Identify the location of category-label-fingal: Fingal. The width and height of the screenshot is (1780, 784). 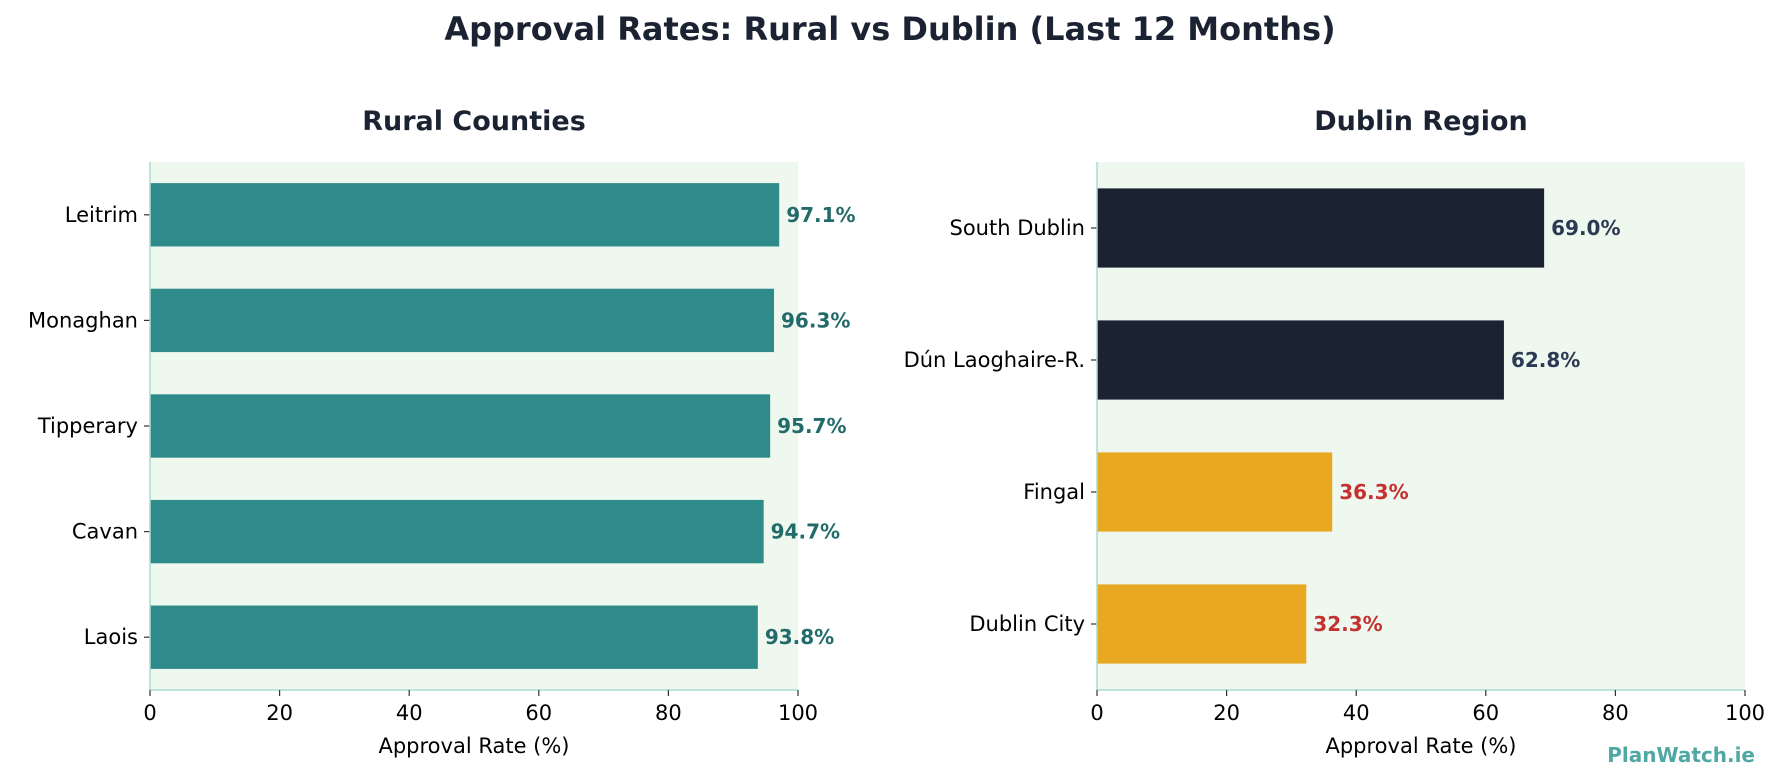
(1054, 492).